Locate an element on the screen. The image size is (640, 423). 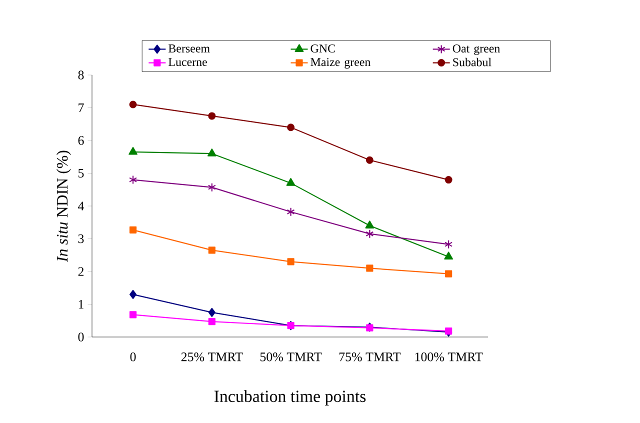
y-tick-label: 6 is located at coordinates (81, 140).